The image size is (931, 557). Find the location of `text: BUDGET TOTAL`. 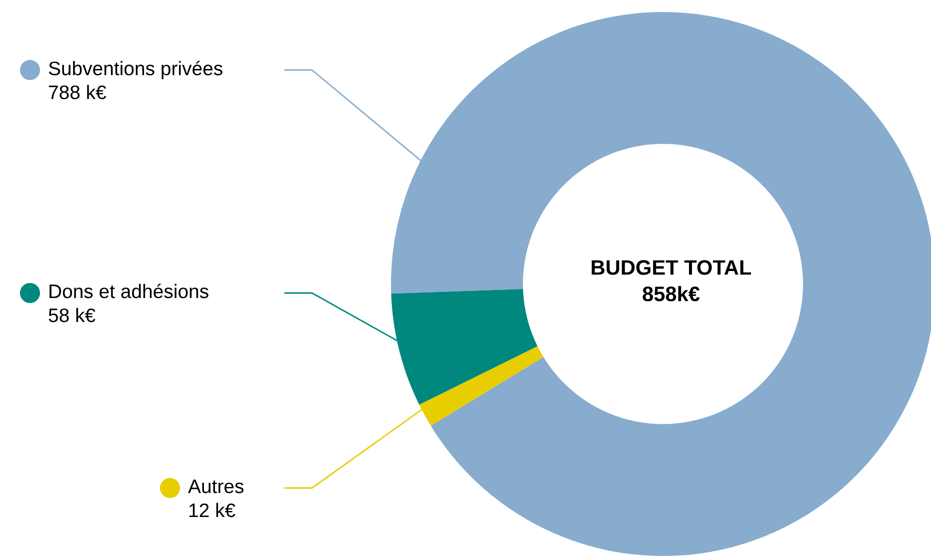

text: BUDGET TOTAL is located at coordinates (671, 267).